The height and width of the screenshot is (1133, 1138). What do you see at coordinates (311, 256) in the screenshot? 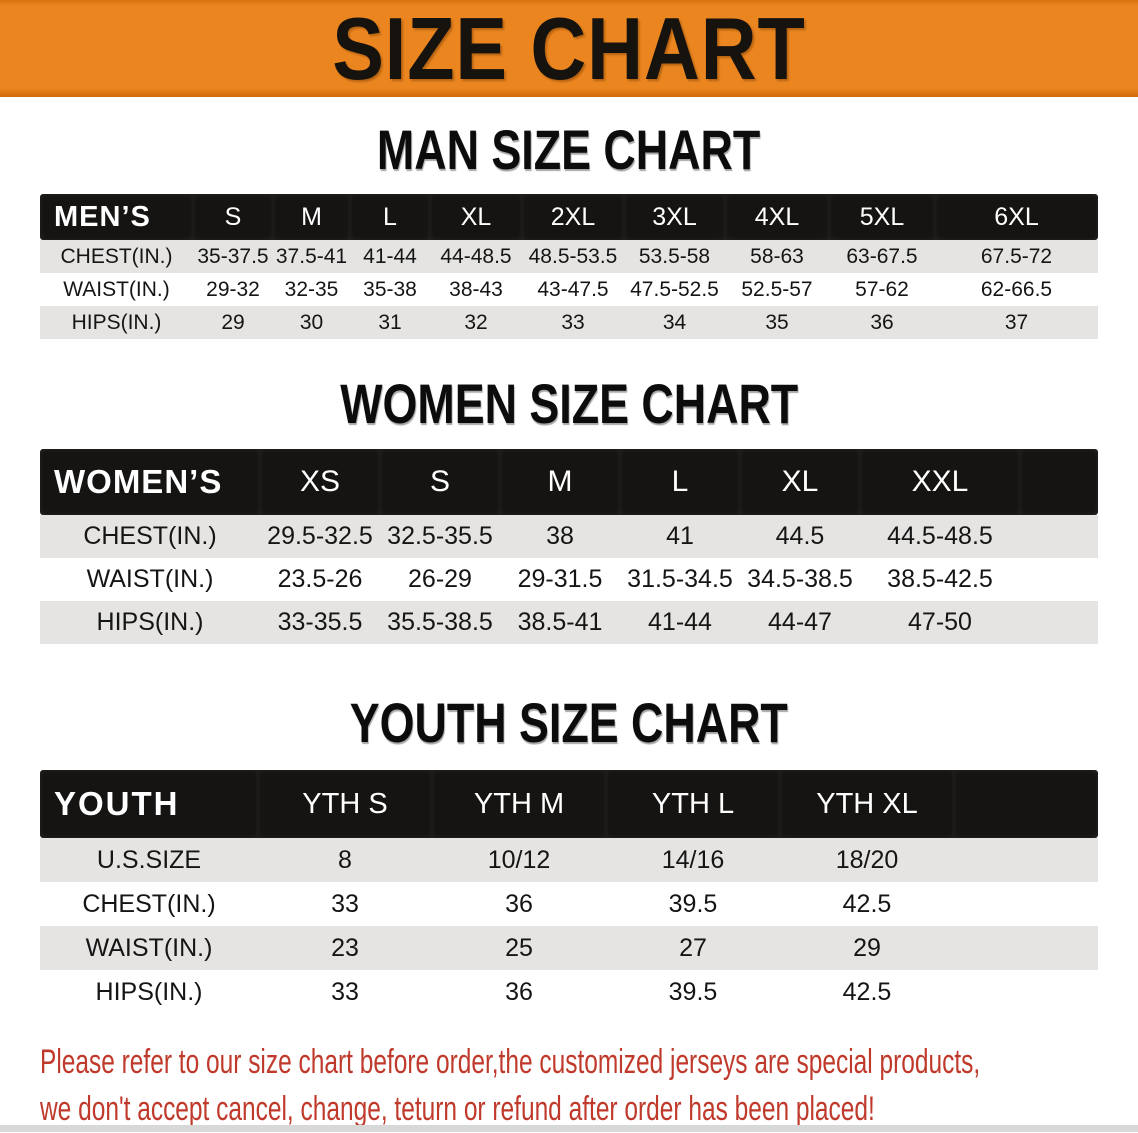
I see `value-cell: 37.5-41` at bounding box center [311, 256].